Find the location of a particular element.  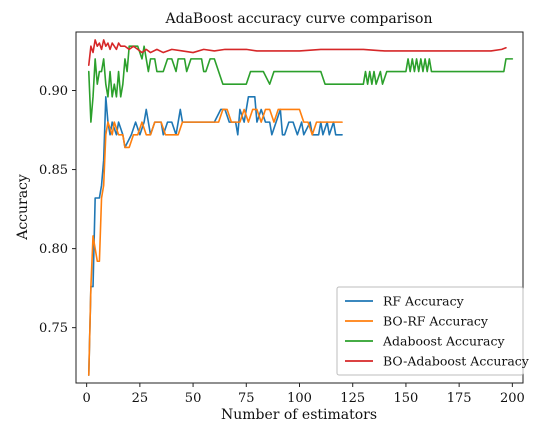

x-tick-label: 200 is located at coordinates (512, 398).